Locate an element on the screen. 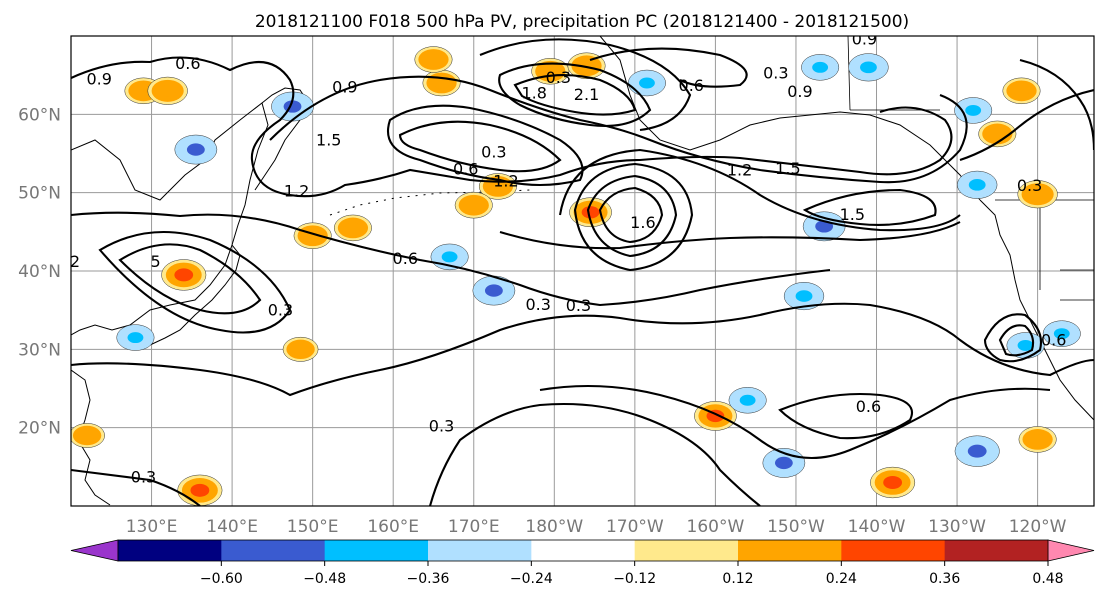  colorbar-extend-low is located at coordinates (94, 550).